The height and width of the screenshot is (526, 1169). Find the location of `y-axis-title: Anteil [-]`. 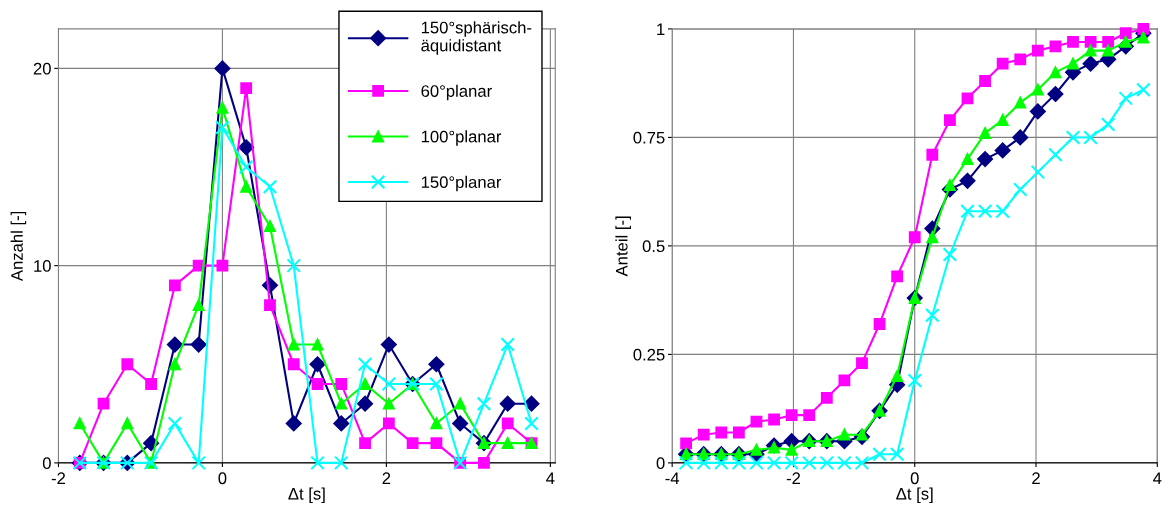

y-axis-title: Anteil [-] is located at coordinates (623, 246).